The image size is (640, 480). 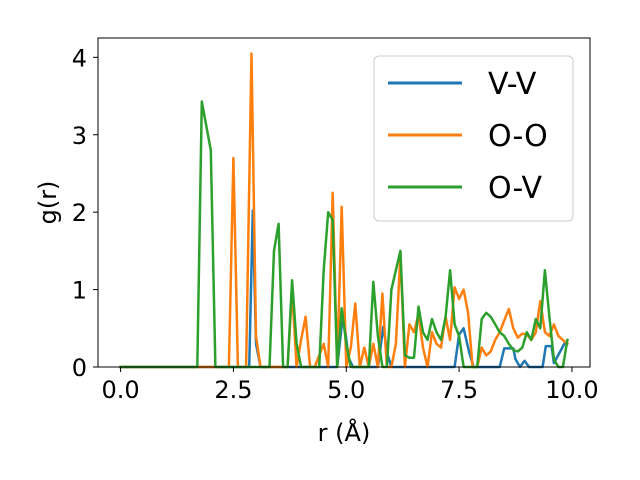 I want to click on legend: V-V O-O O-V, so click(x=473, y=138).